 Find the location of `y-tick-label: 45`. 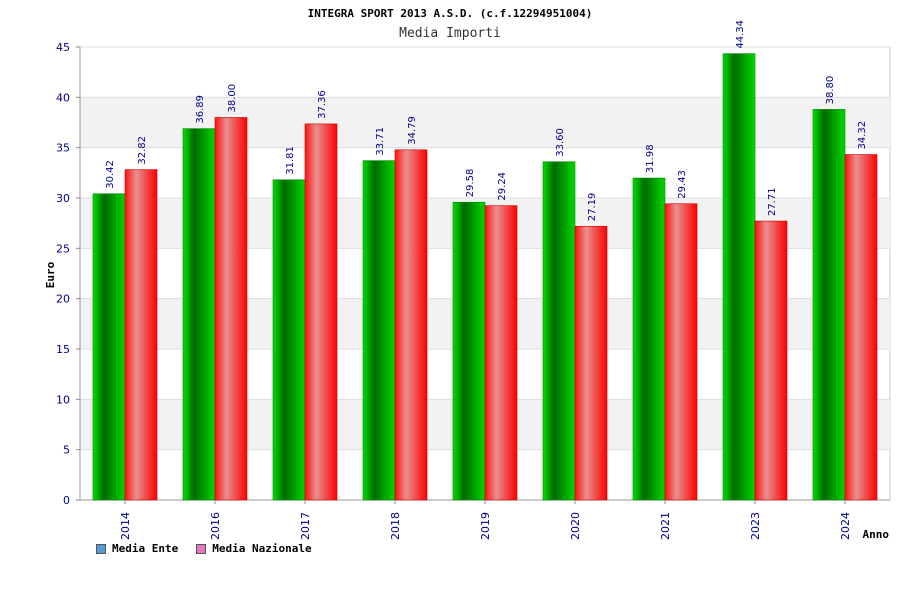

y-tick-label: 45 is located at coordinates (63, 47).